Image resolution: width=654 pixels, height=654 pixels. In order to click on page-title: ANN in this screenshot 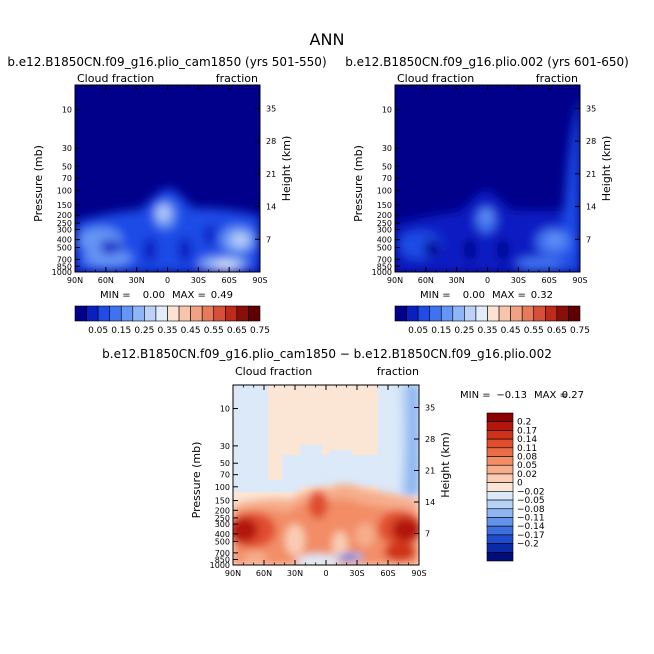, I will do `click(327, 39)`.